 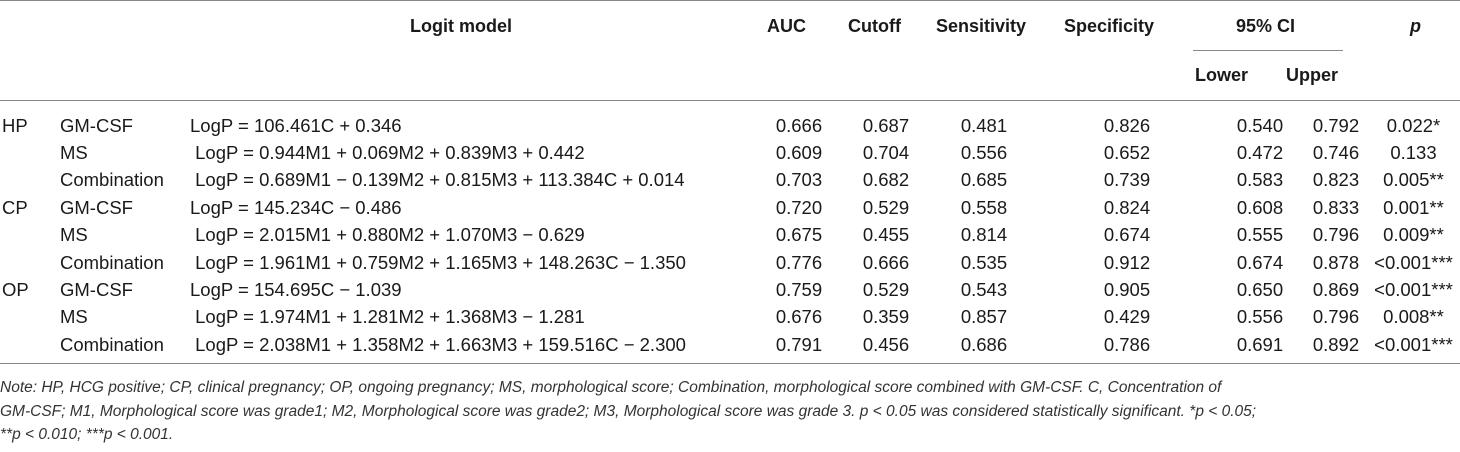 I want to click on header-rule, so click(x=730, y=100).